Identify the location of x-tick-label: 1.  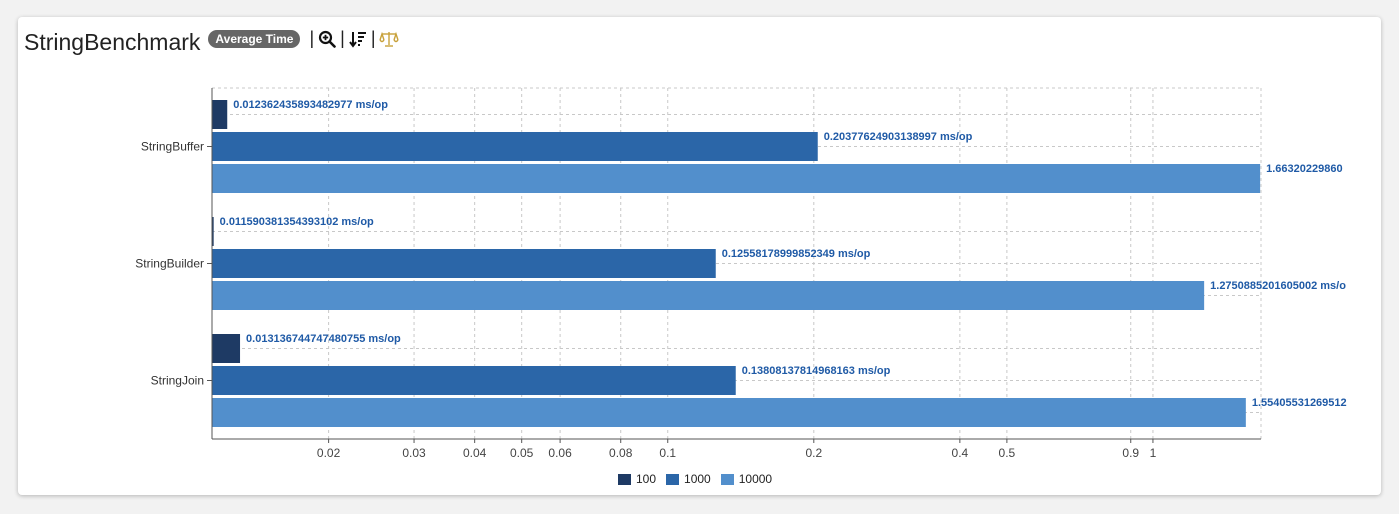
(1153, 453).